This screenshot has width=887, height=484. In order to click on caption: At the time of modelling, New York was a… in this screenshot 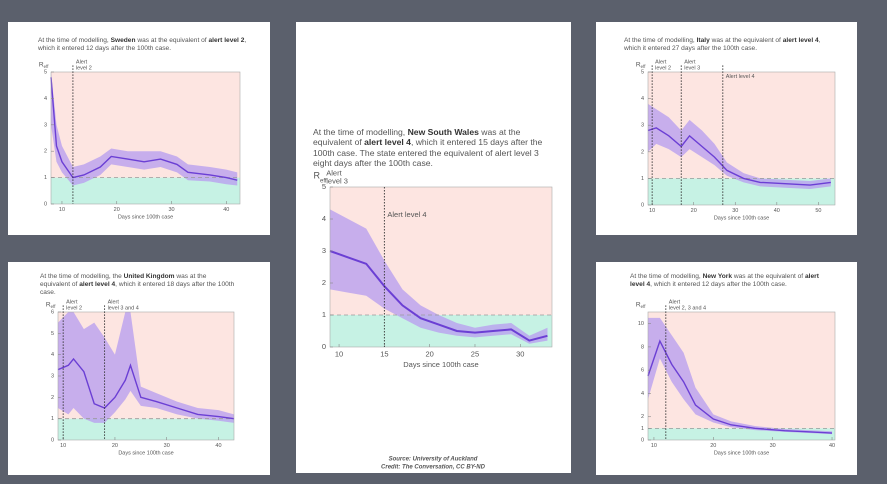, I will do `click(732, 281)`.